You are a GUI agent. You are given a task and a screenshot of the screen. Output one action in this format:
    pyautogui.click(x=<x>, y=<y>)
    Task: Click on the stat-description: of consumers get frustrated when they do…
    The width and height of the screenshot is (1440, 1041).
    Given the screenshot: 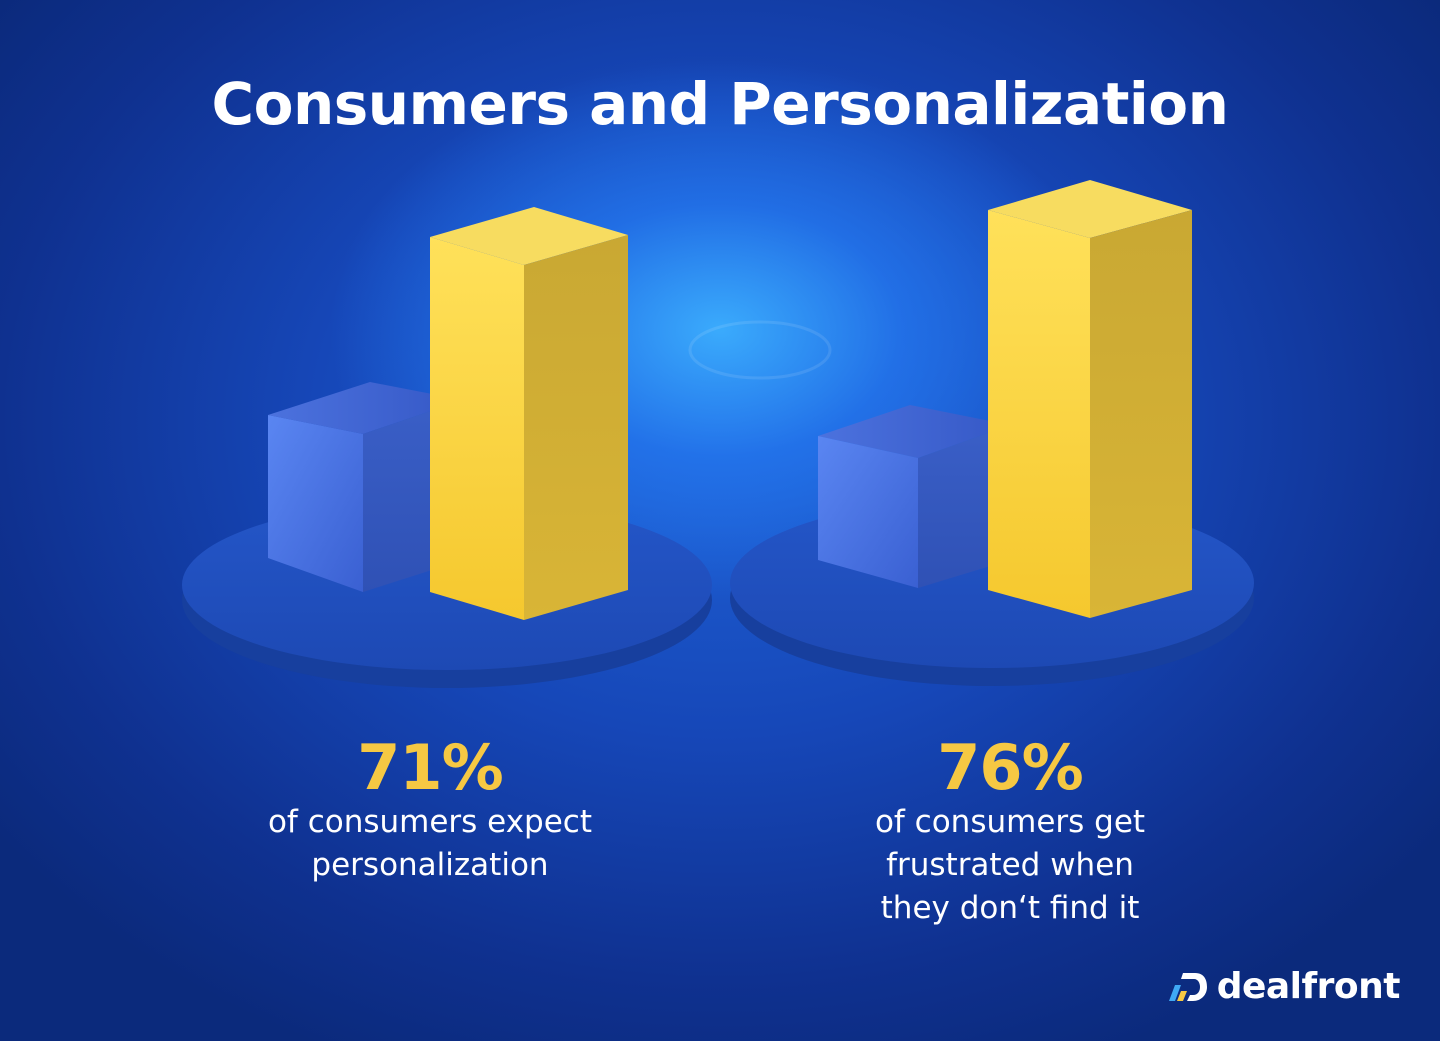 What is the action you would take?
    pyautogui.click(x=1010, y=865)
    